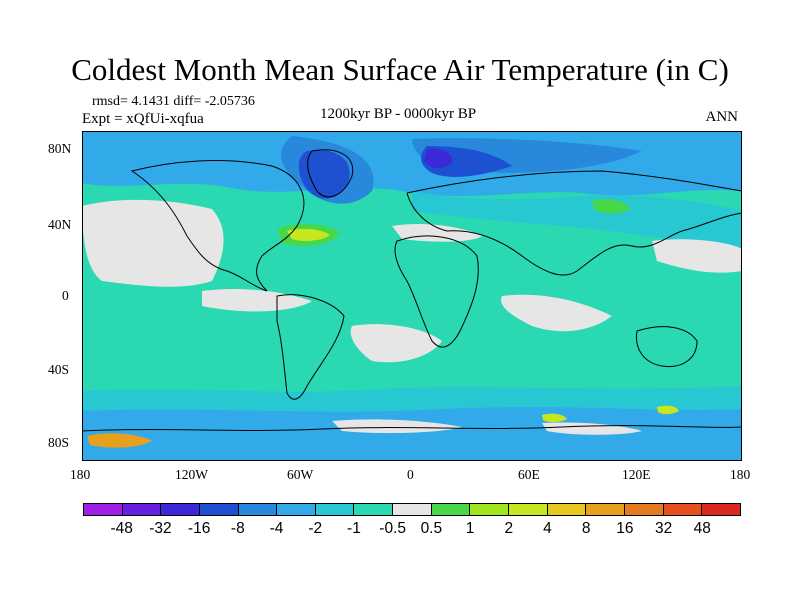  I want to click on lat-tick-40s: 40S, so click(59, 369).